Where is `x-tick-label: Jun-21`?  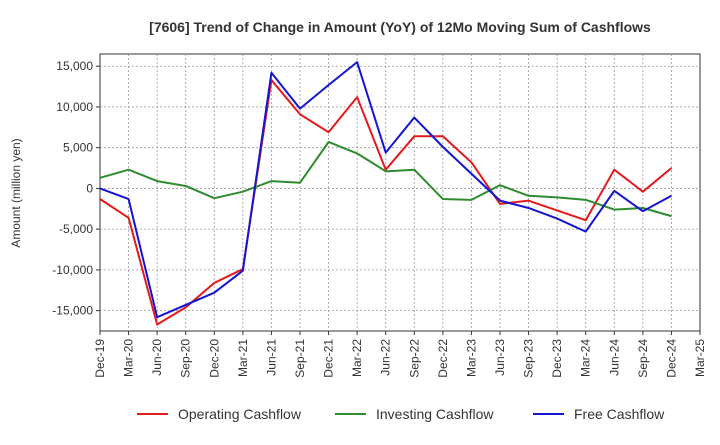
x-tick-label: Jun-21 is located at coordinates (271, 357).